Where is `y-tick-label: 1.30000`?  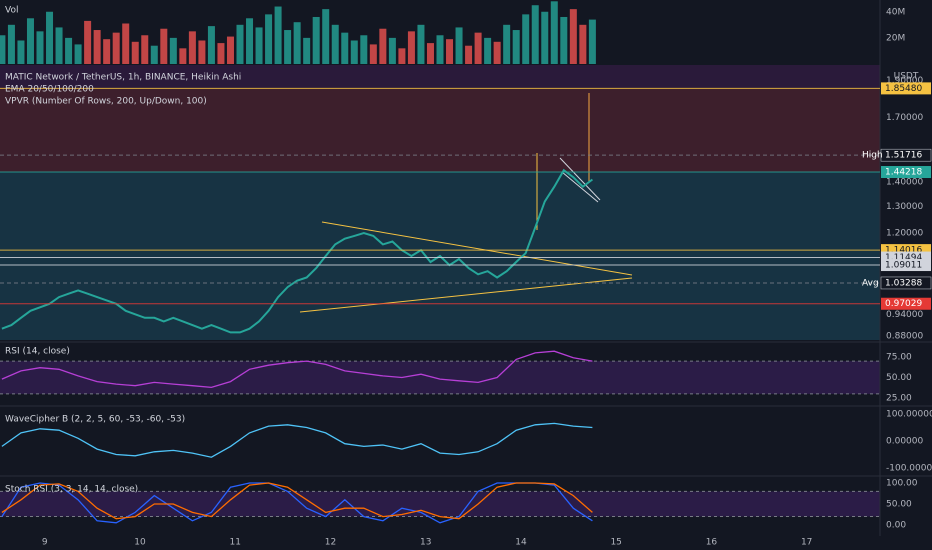
y-tick-label: 1.30000 is located at coordinates (904, 207).